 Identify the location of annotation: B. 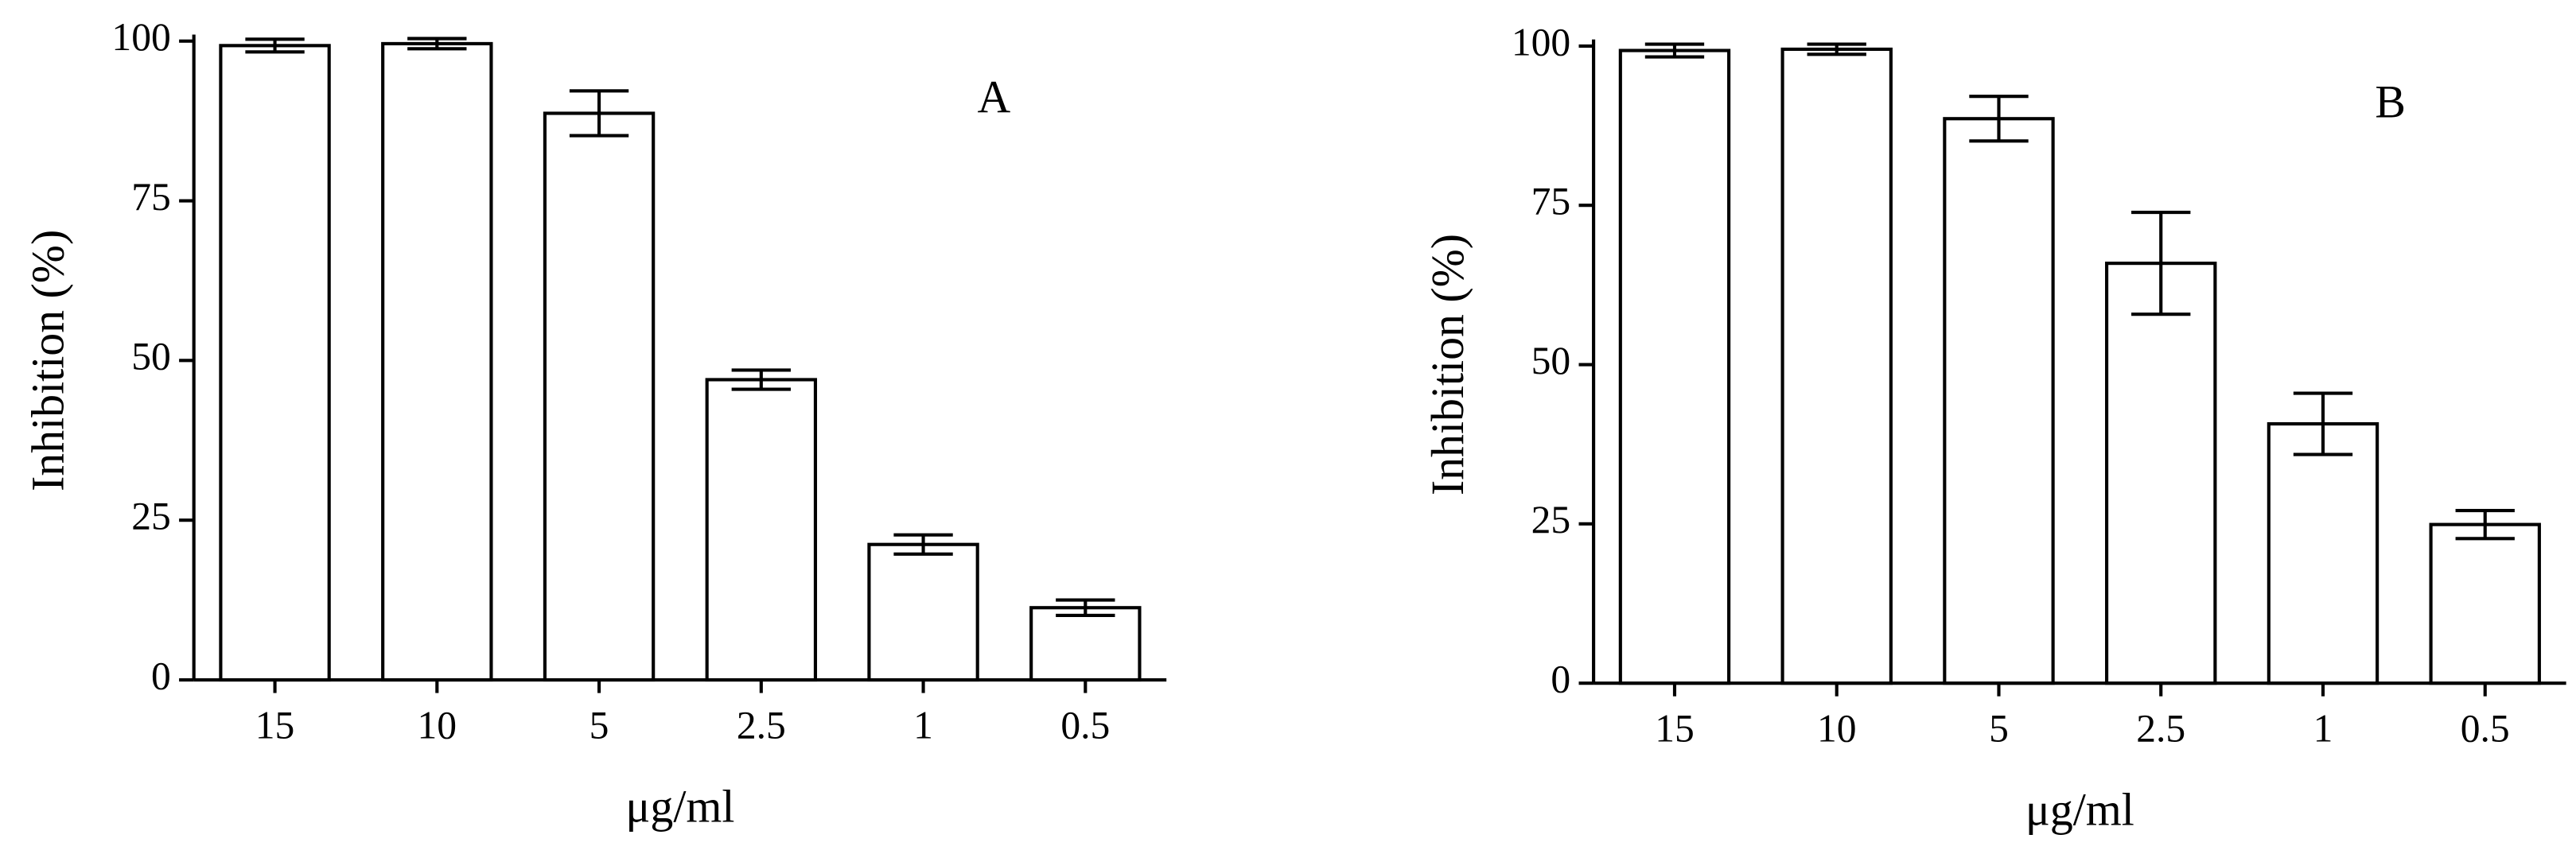
(2391, 102).